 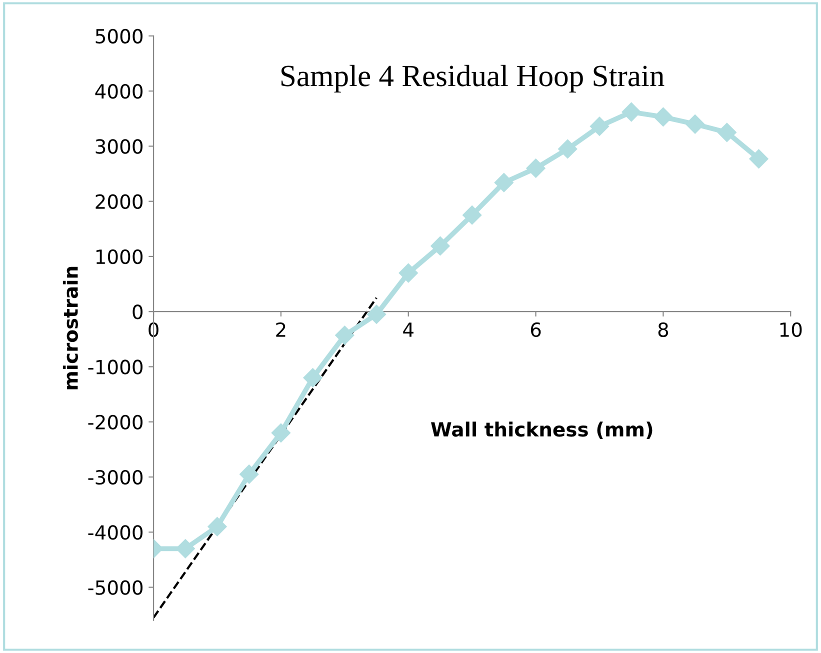 What do you see at coordinates (119, 201) in the screenshot?
I see `y-tick-label: 2000` at bounding box center [119, 201].